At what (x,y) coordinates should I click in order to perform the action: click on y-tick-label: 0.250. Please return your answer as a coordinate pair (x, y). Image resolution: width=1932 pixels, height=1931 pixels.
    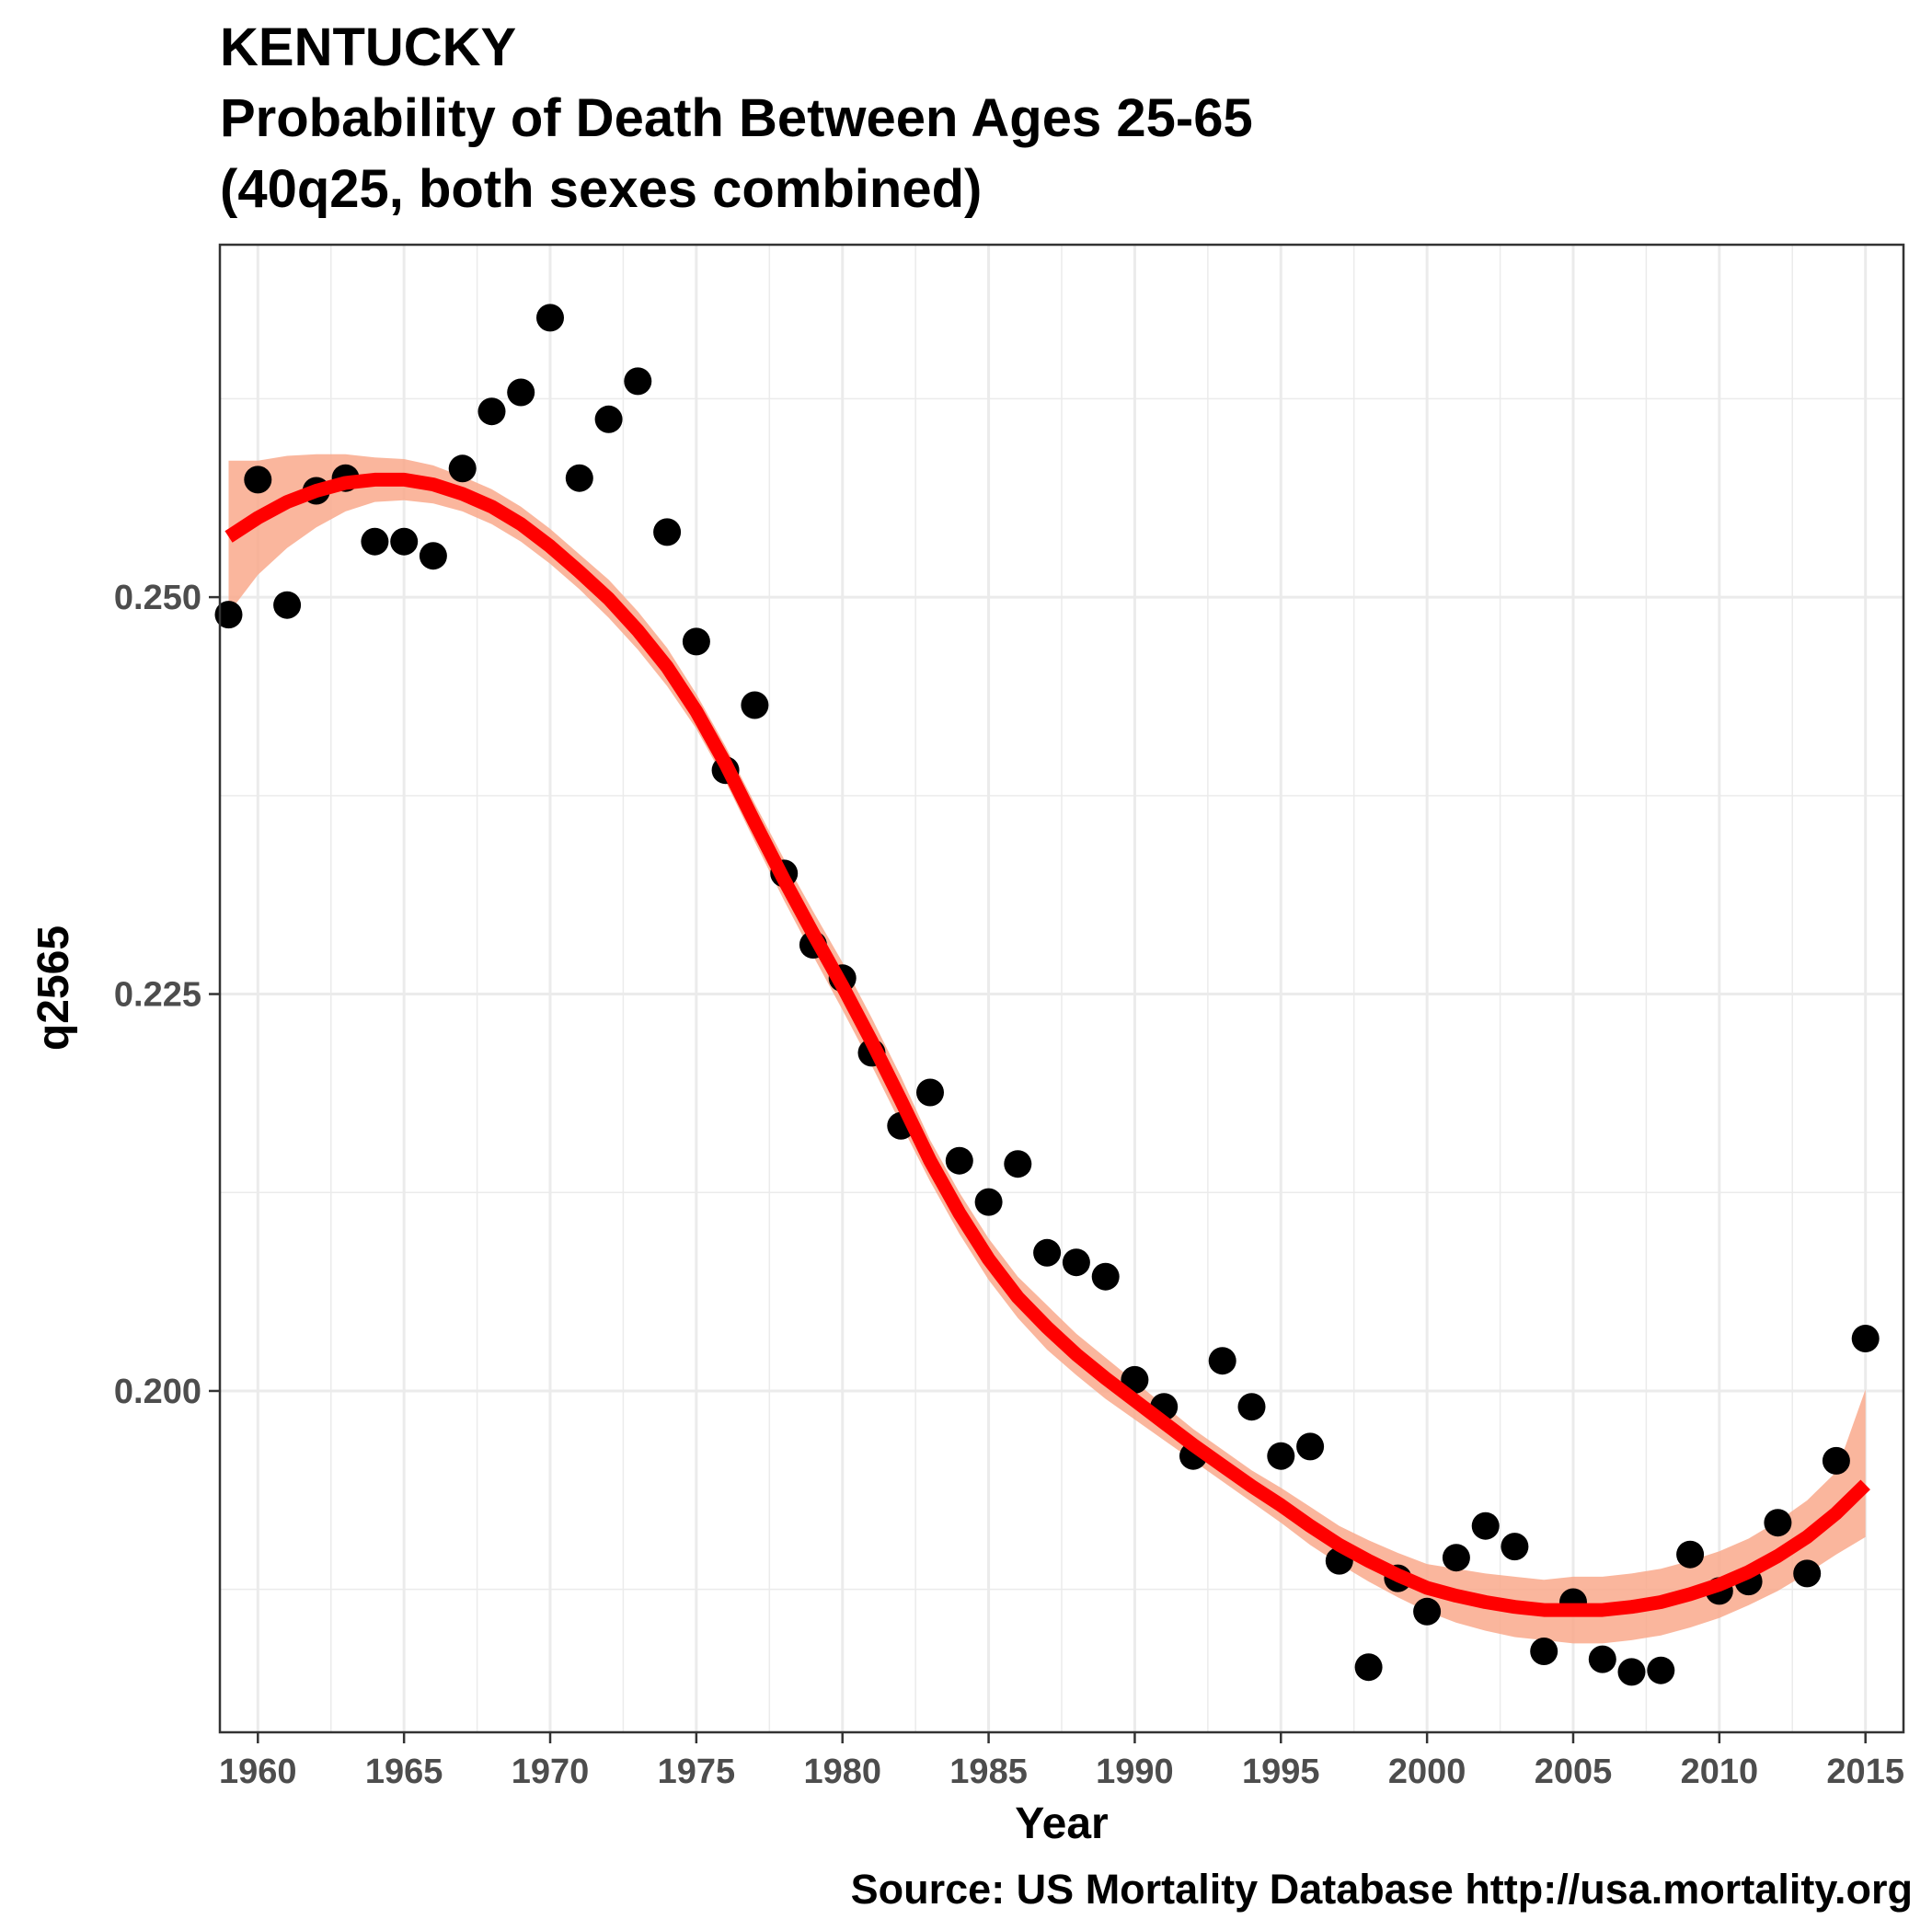
    Looking at the image, I should click on (157, 598).